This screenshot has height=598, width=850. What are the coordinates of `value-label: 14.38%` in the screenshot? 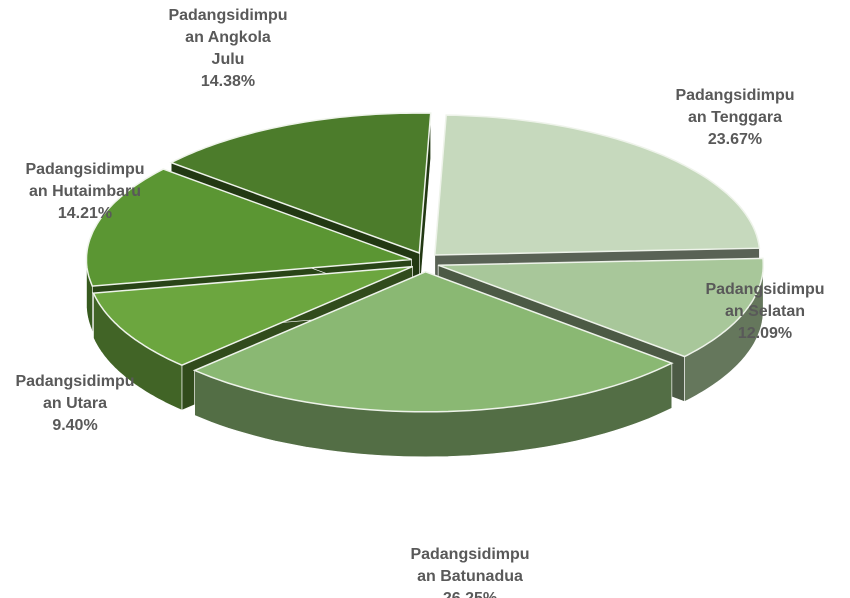 It's located at (228, 81).